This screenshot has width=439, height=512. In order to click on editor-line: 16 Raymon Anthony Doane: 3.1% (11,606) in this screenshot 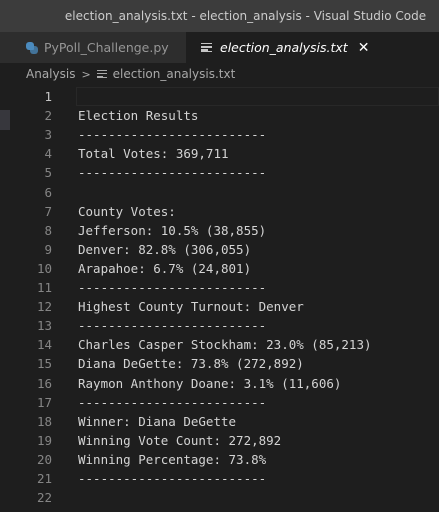, I will do `click(219, 383)`.